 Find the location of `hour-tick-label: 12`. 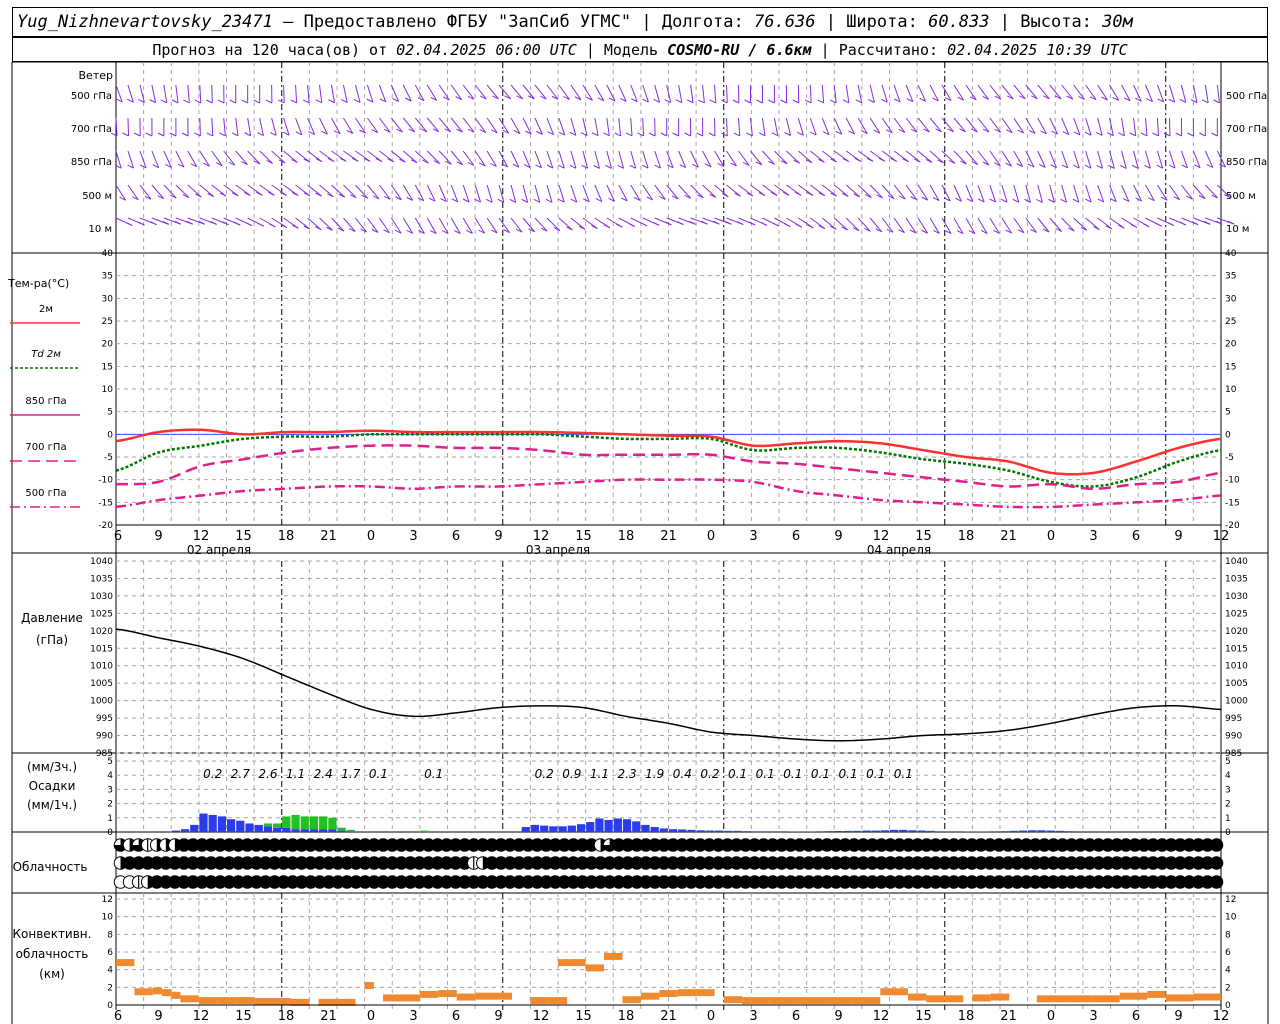

hour-tick-label: 12 is located at coordinates (201, 536).